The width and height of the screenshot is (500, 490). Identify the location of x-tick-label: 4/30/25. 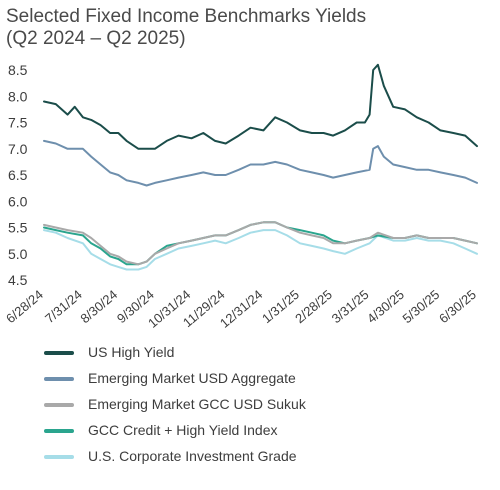
(385, 306).